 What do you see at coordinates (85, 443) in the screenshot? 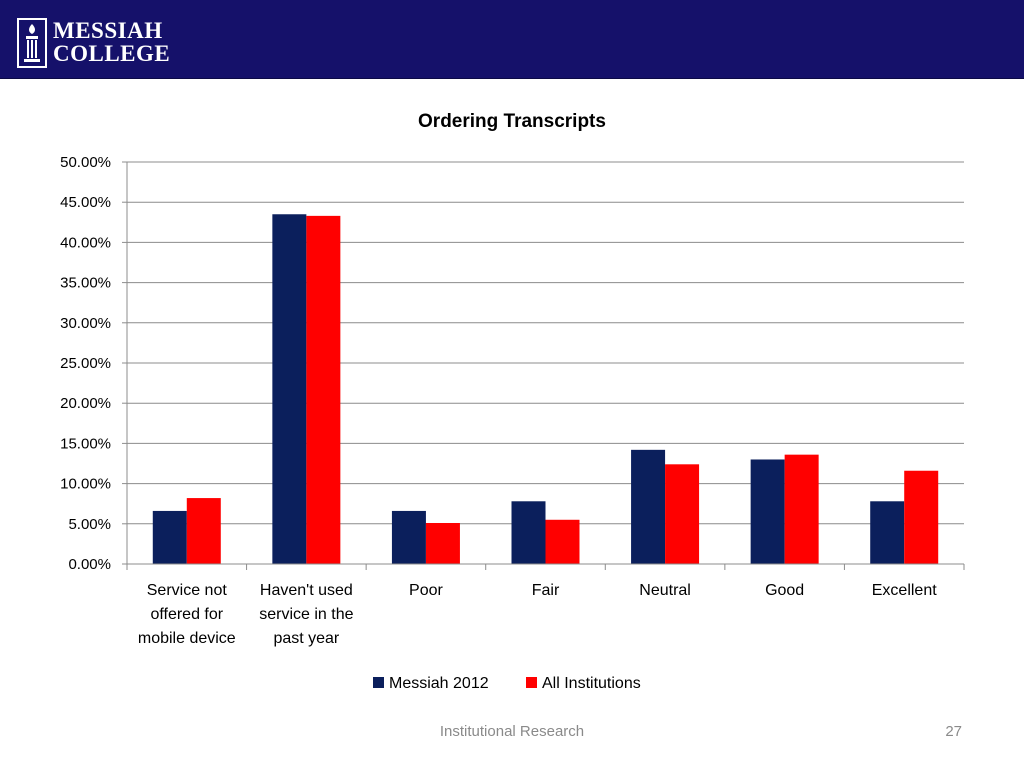
I see `y-tick-label: 15.00%` at bounding box center [85, 443].